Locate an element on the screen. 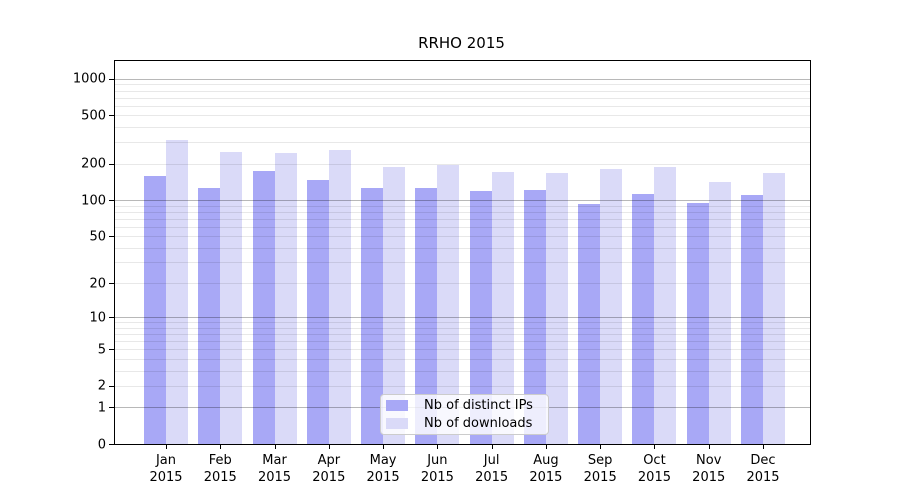 This screenshot has height=500, width=900. x-tick-label-jul: Jul 2015 is located at coordinates (492, 469).